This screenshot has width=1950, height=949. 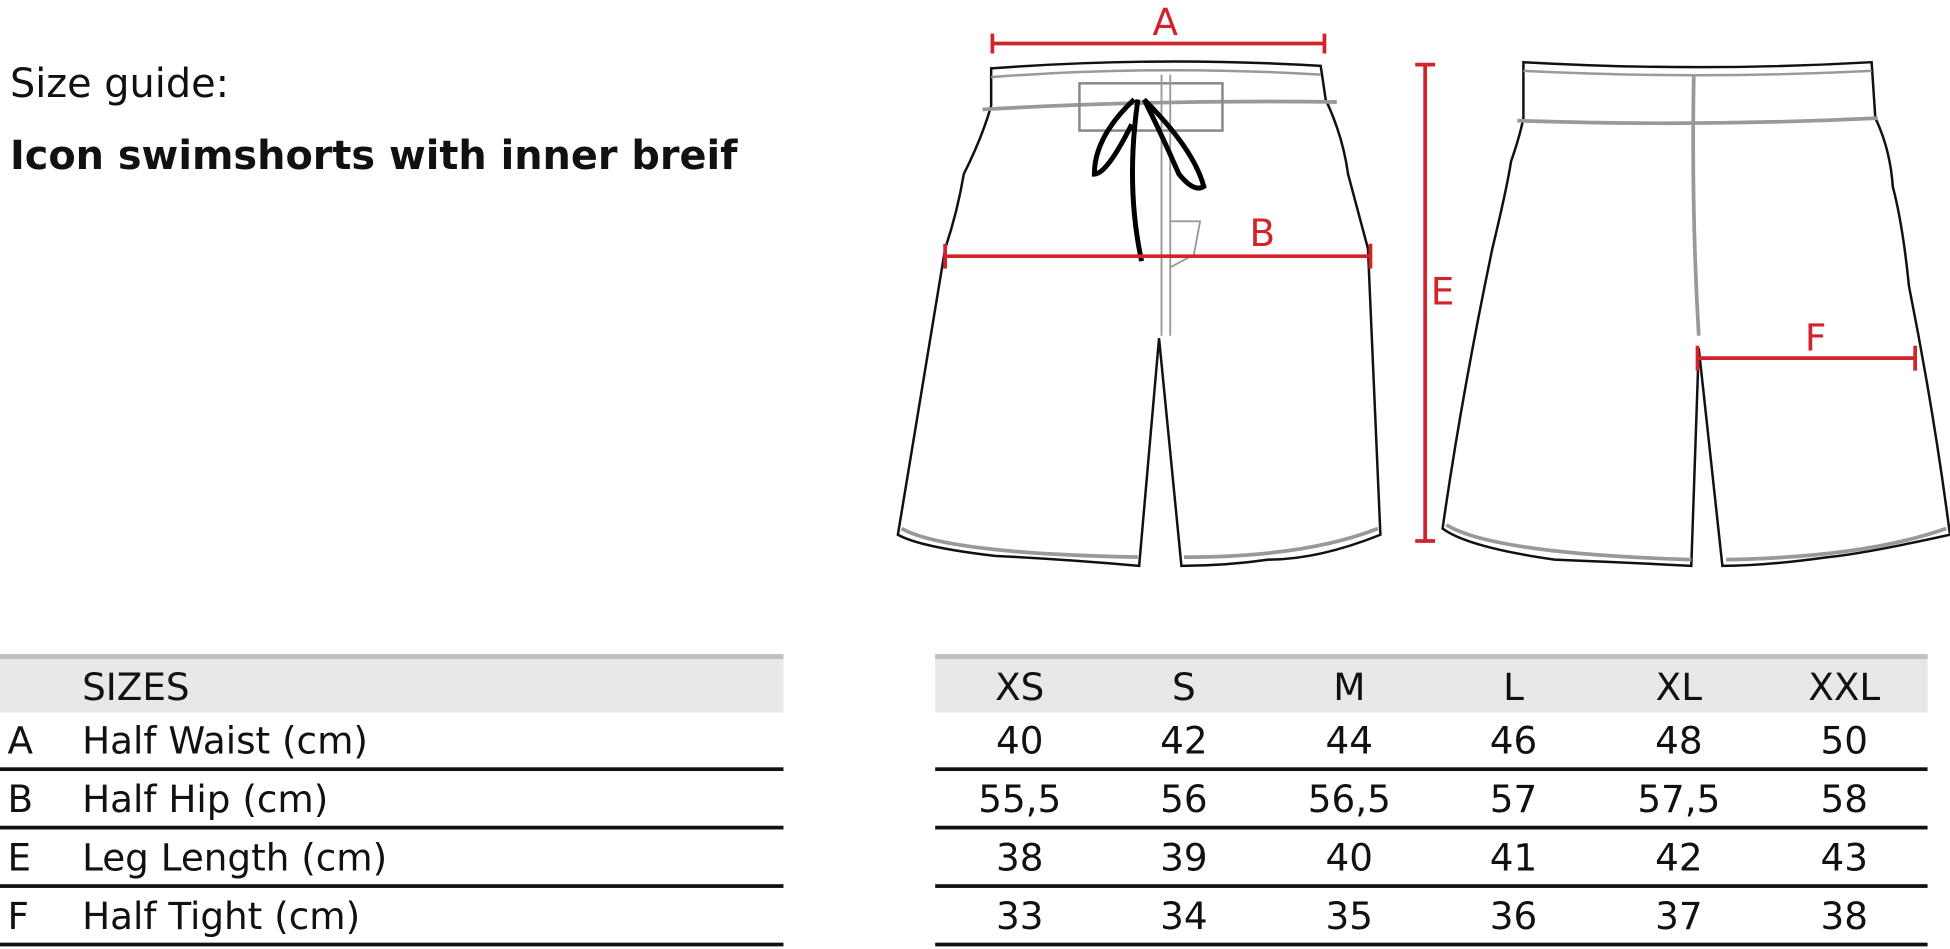 I want to click on row-code: A, so click(x=20, y=742).